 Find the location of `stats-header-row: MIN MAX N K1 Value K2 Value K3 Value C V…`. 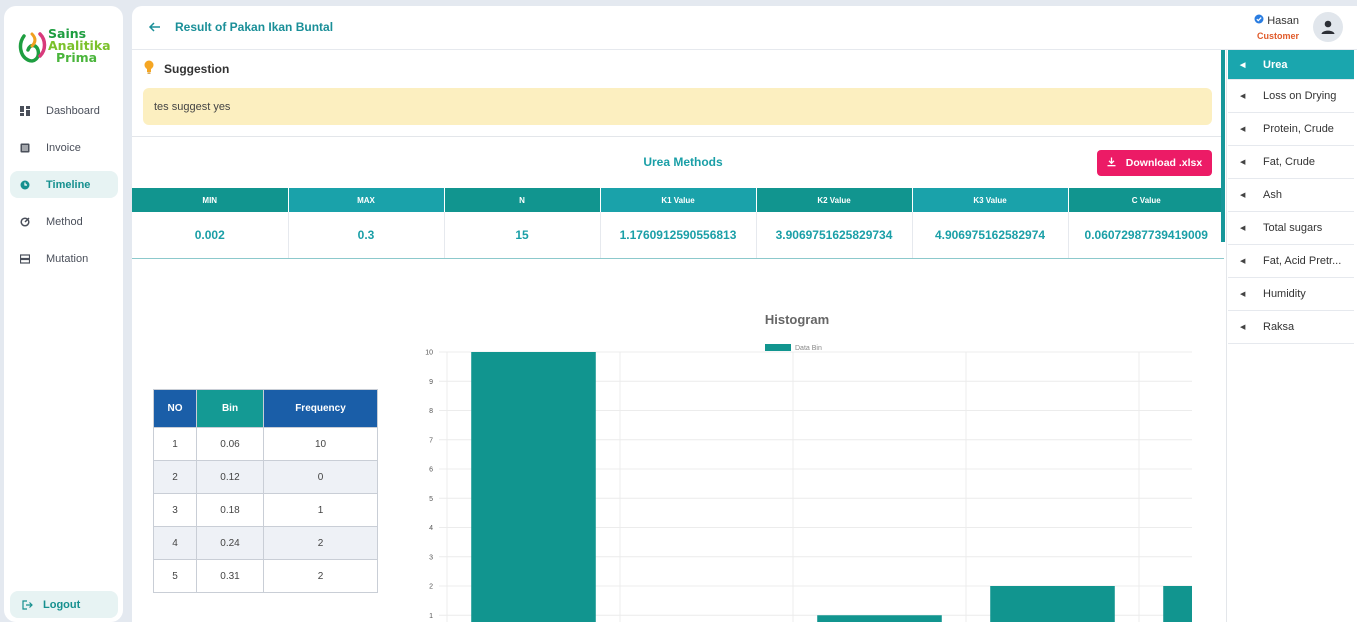

stats-header-row: MIN MAX N K1 Value K2 Value K3 Value C V… is located at coordinates (678, 200).